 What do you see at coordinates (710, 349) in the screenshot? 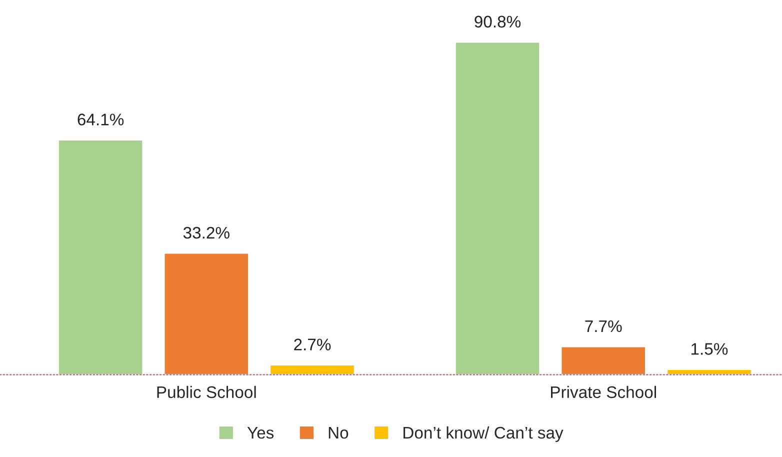
I see `data-label: 1.5%` at bounding box center [710, 349].